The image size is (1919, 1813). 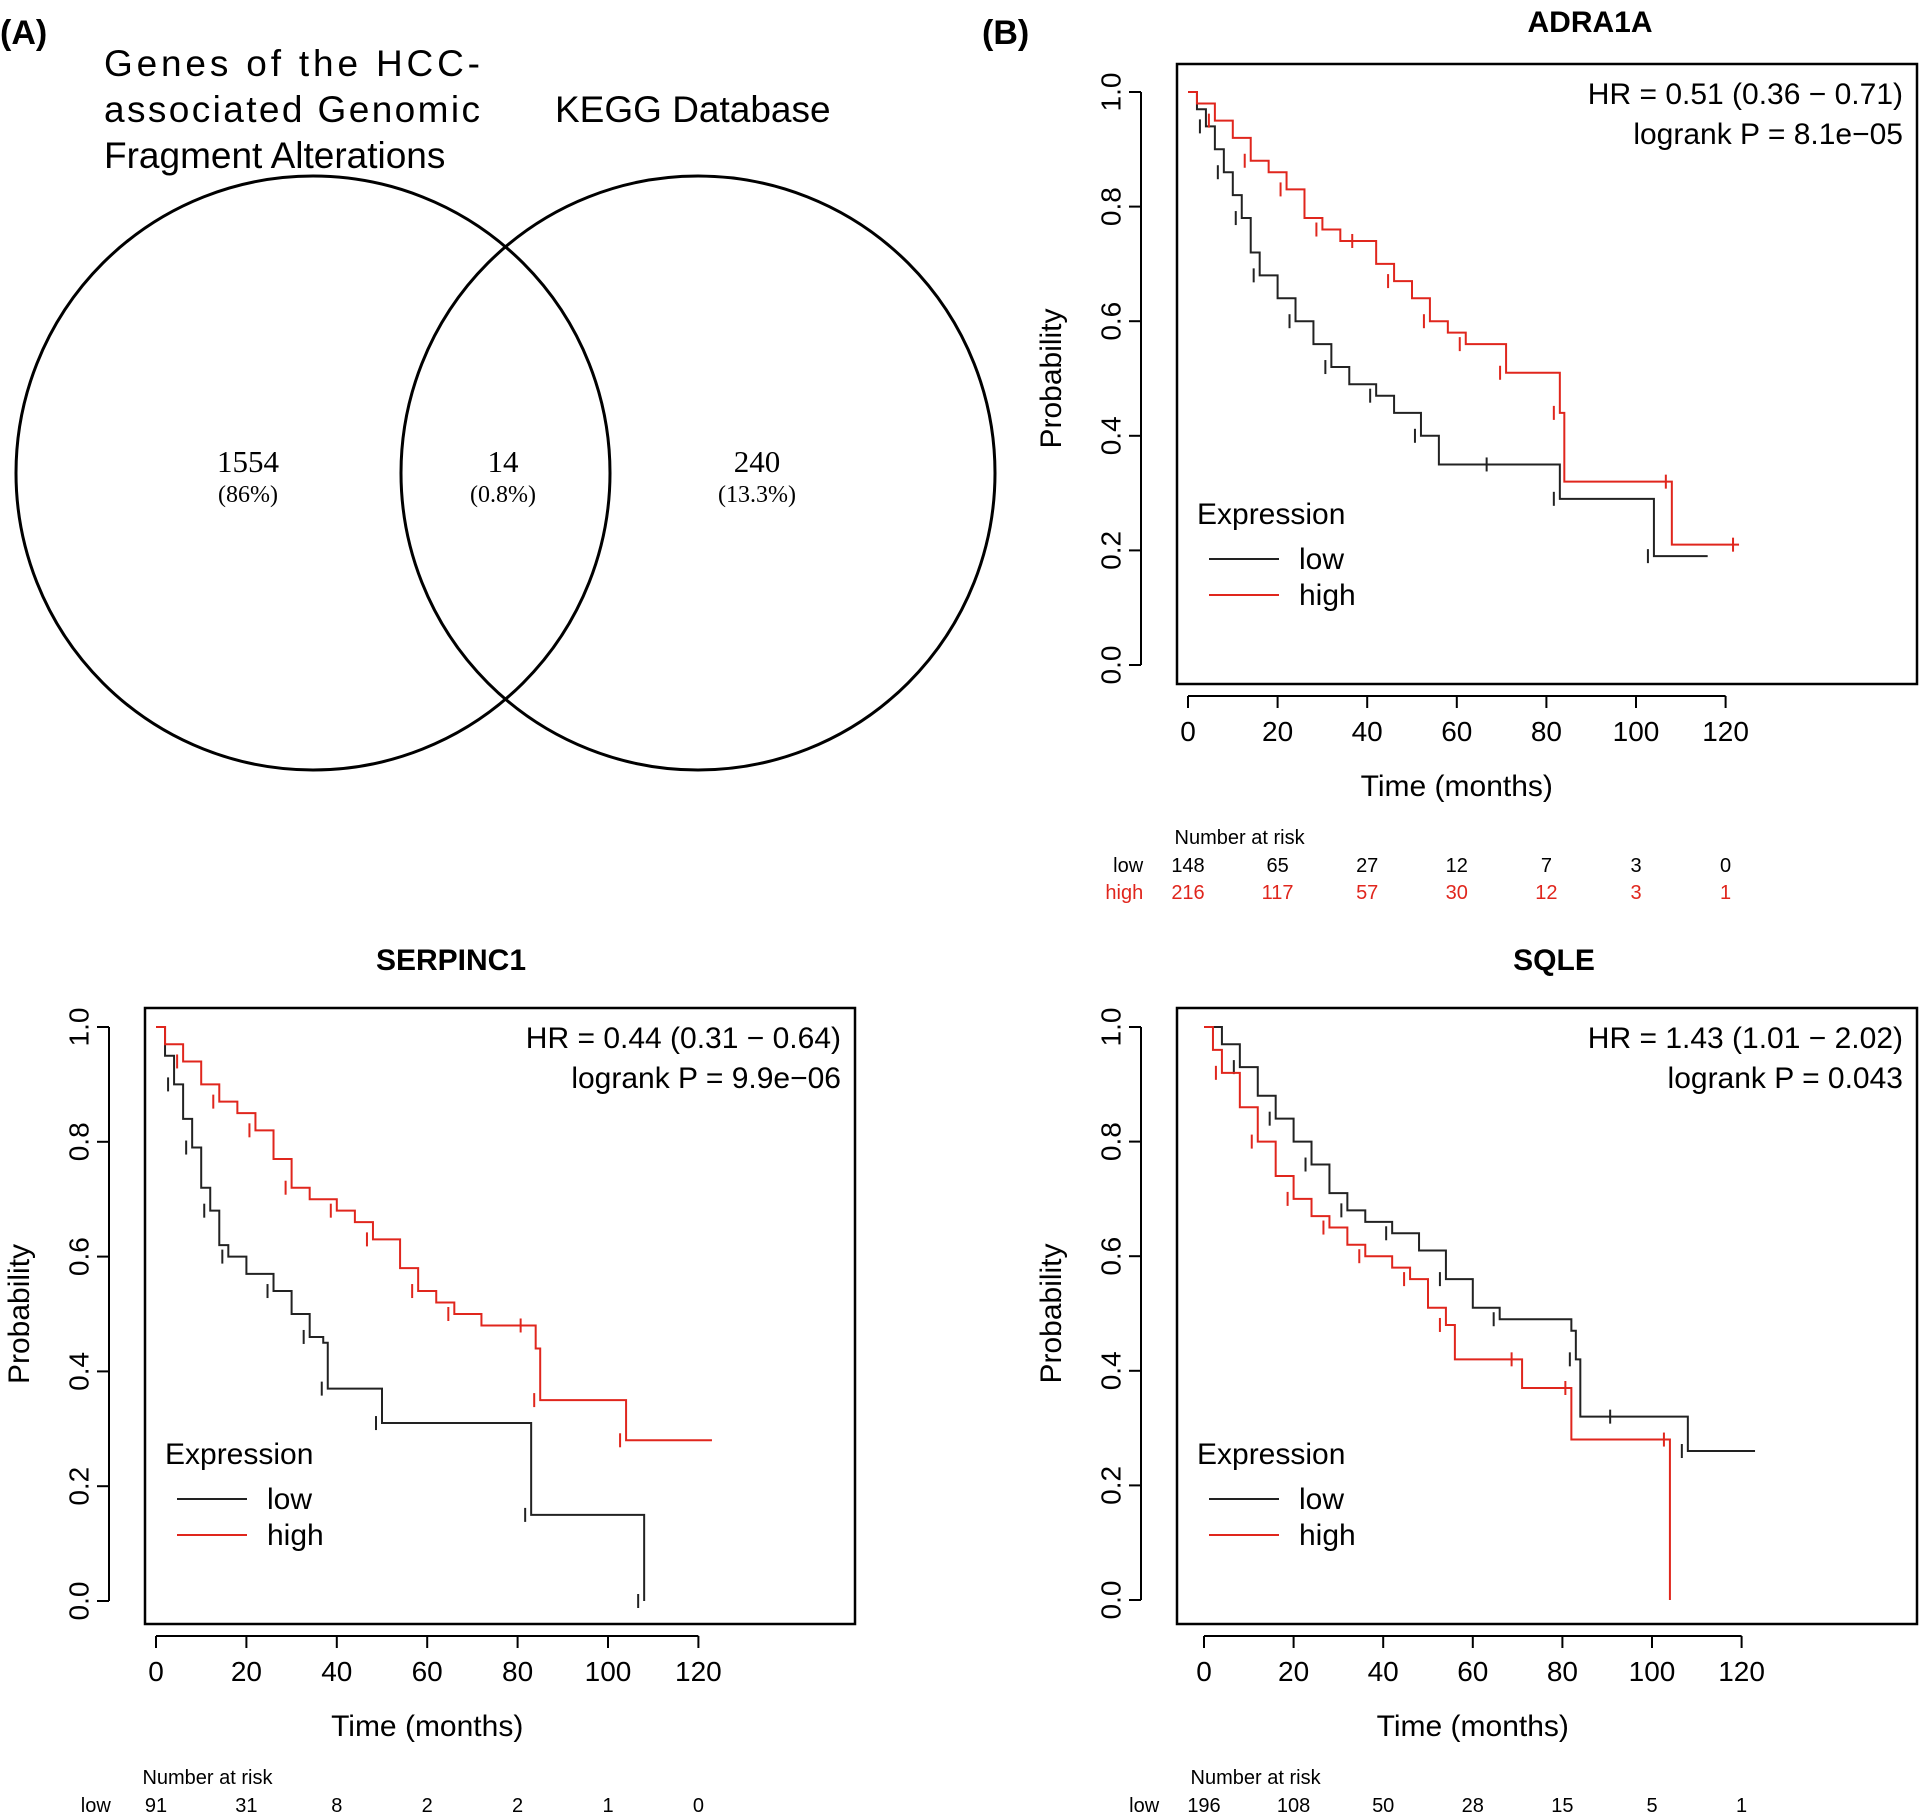 I want to click on venn-left-count: 1554, so click(x=248, y=461).